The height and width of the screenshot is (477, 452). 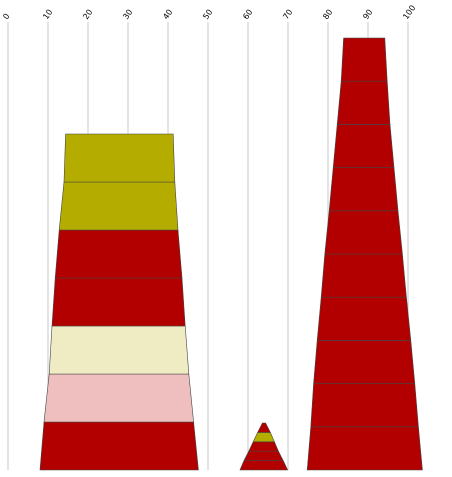 I want to click on x-tick-label: 10, so click(x=47, y=15).